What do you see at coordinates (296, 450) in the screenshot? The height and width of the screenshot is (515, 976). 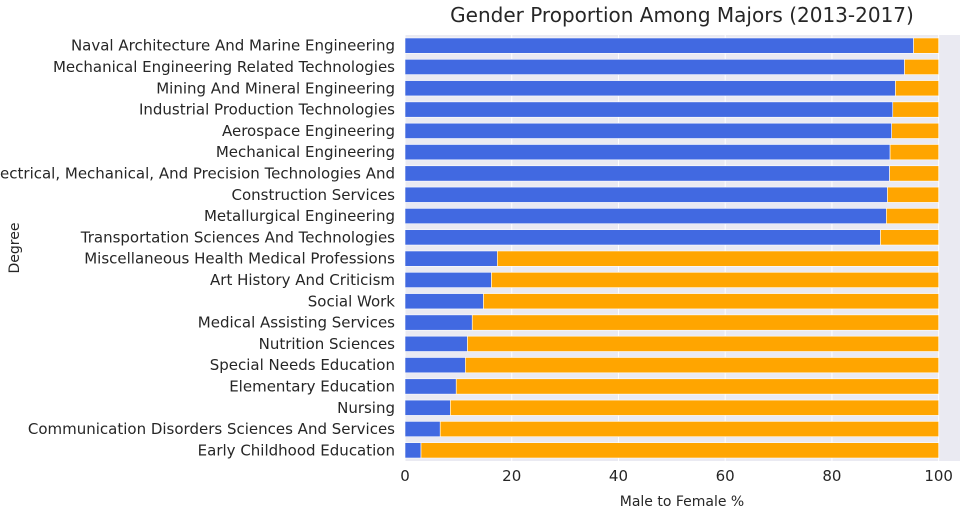 I see `y-tick-label: Early Childhood Education` at bounding box center [296, 450].